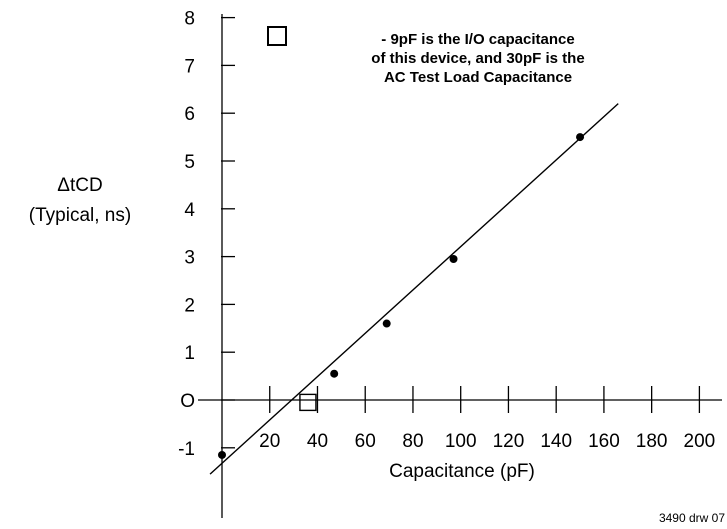 The image size is (727, 529). What do you see at coordinates (700, 441) in the screenshot?
I see `x-tick-label: 200` at bounding box center [700, 441].